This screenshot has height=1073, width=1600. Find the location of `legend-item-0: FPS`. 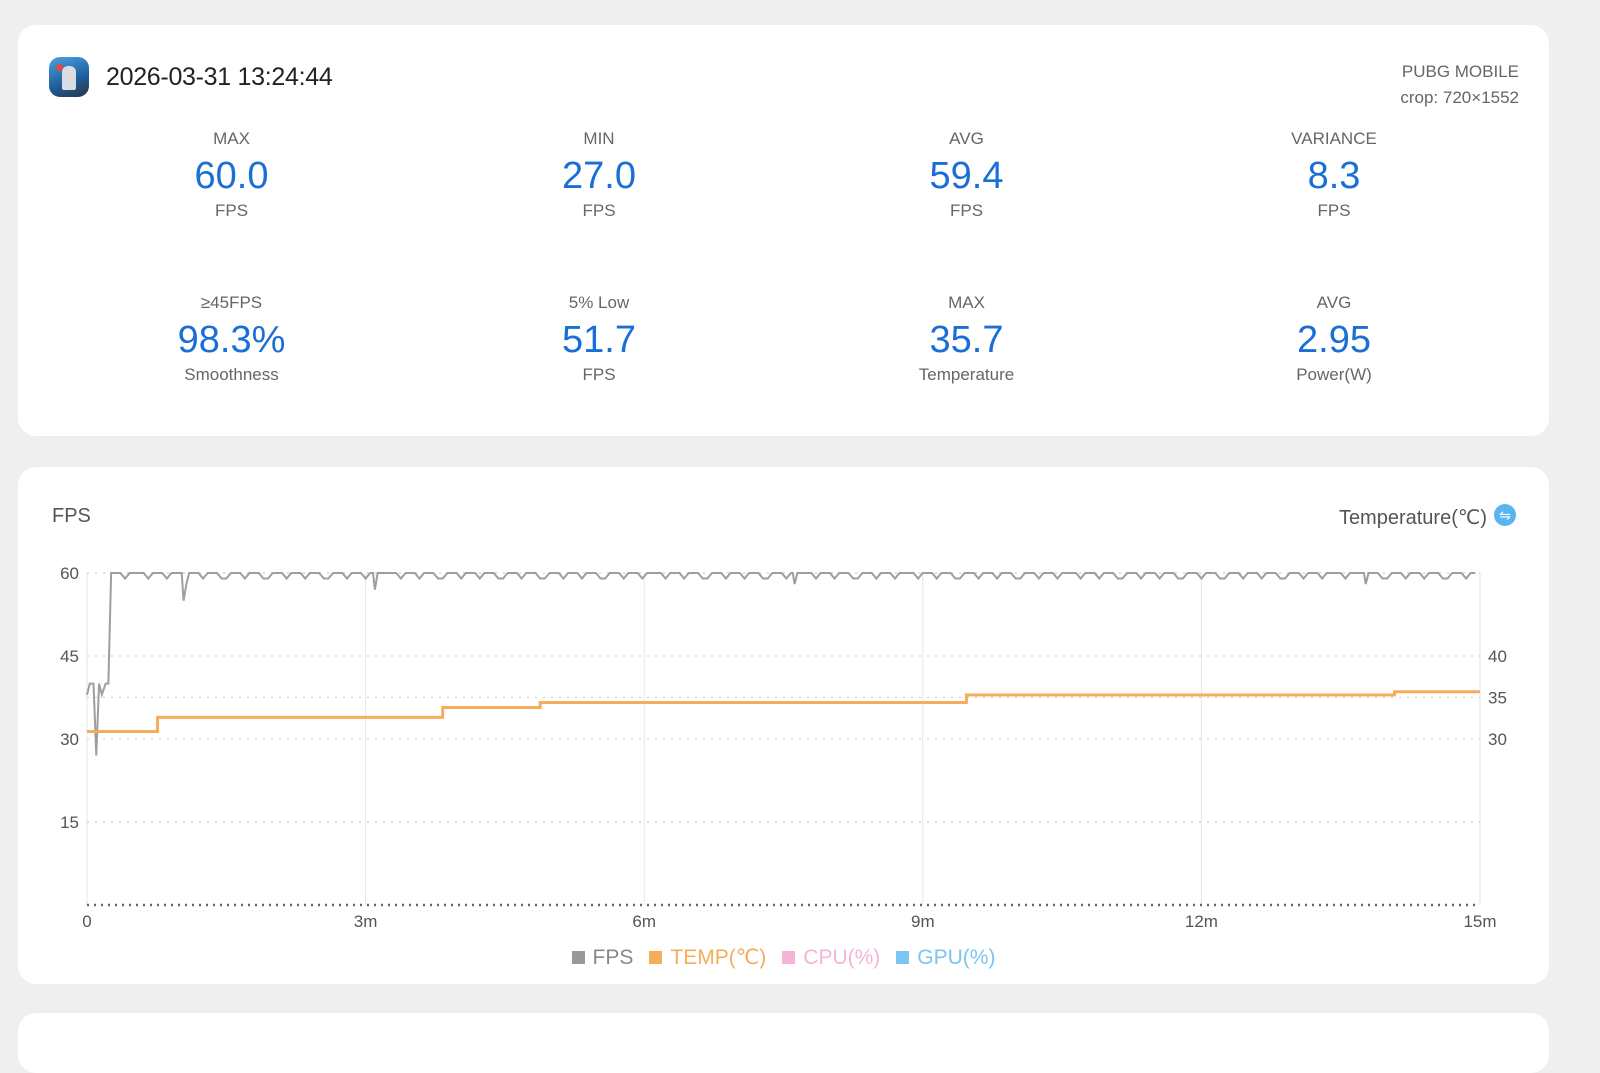

legend-item-0: FPS is located at coordinates (602, 957).